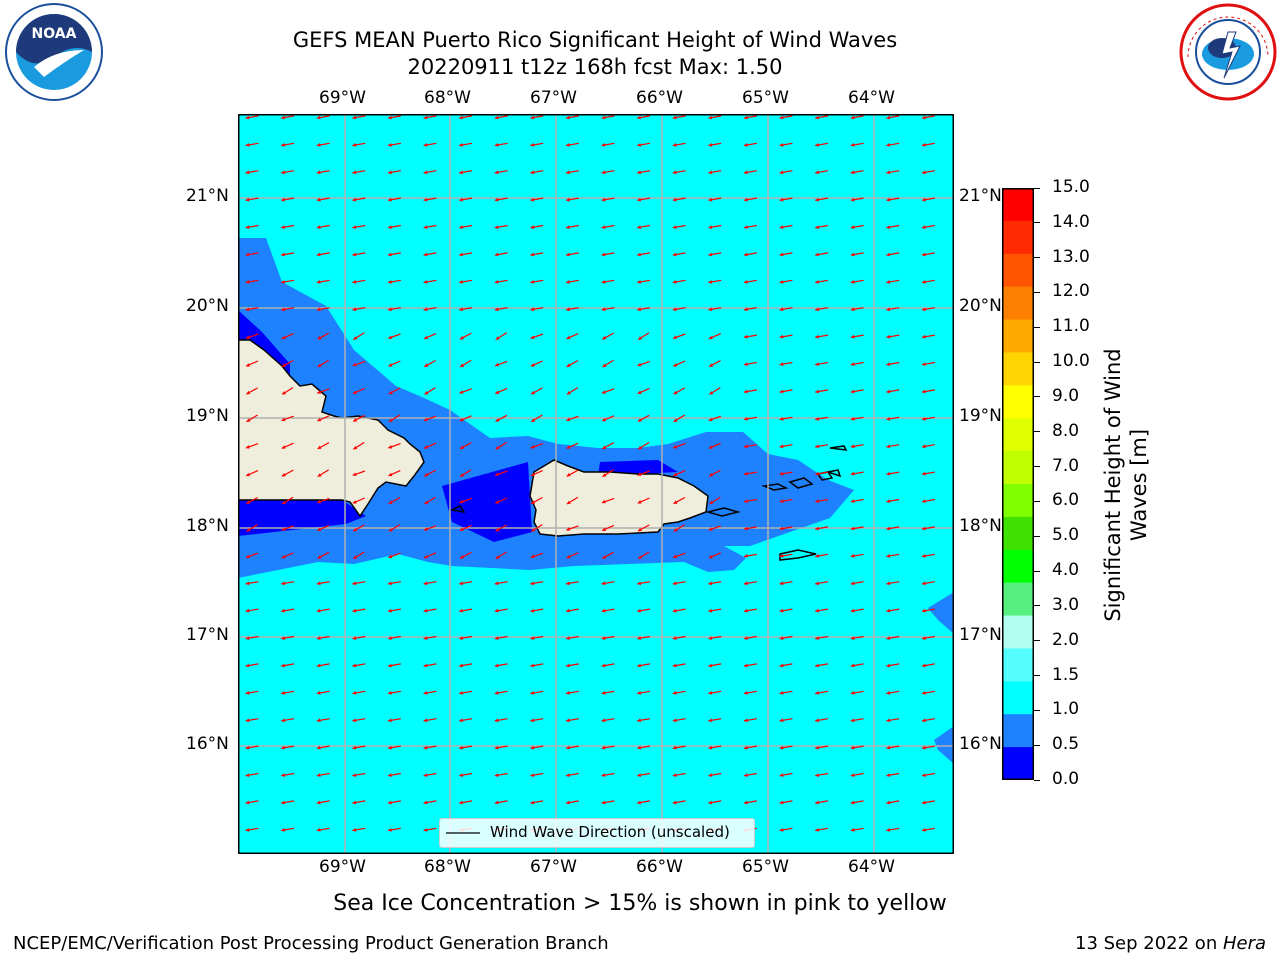 The height and width of the screenshot is (960, 1280). What do you see at coordinates (838, 448) in the screenshot?
I see `island-anegada` at bounding box center [838, 448].